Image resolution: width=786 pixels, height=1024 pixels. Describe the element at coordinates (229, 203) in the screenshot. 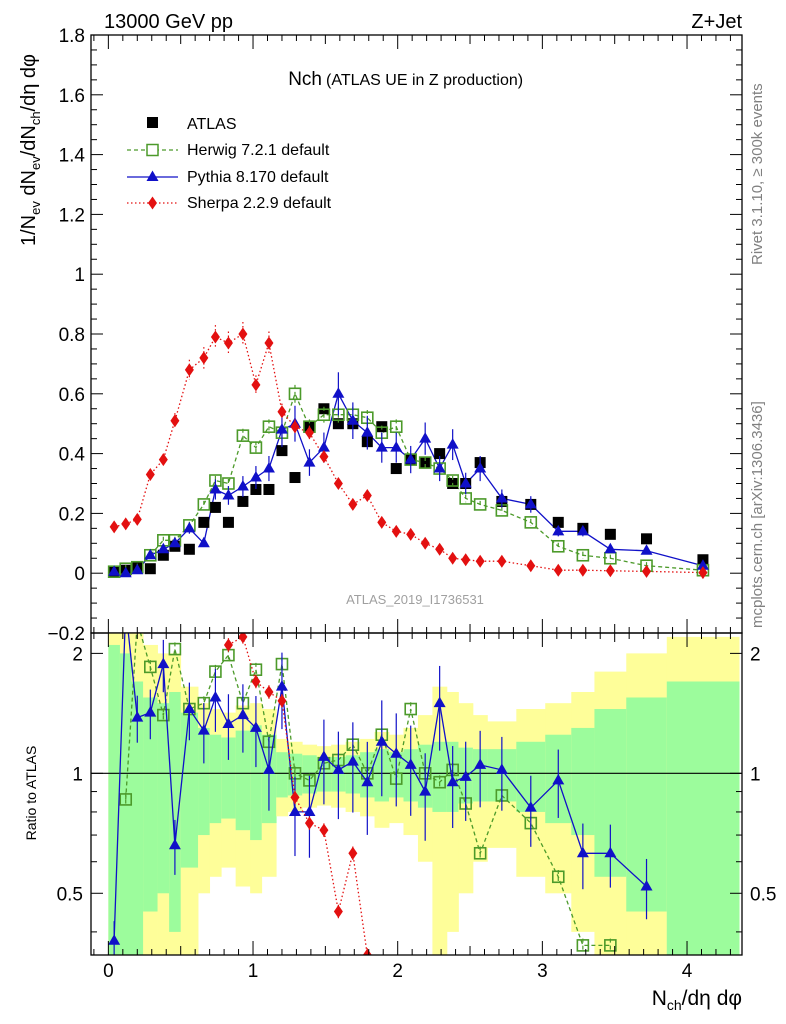

I see `legend-item-sherpa: Sherpa 2.2.9 default` at that location.